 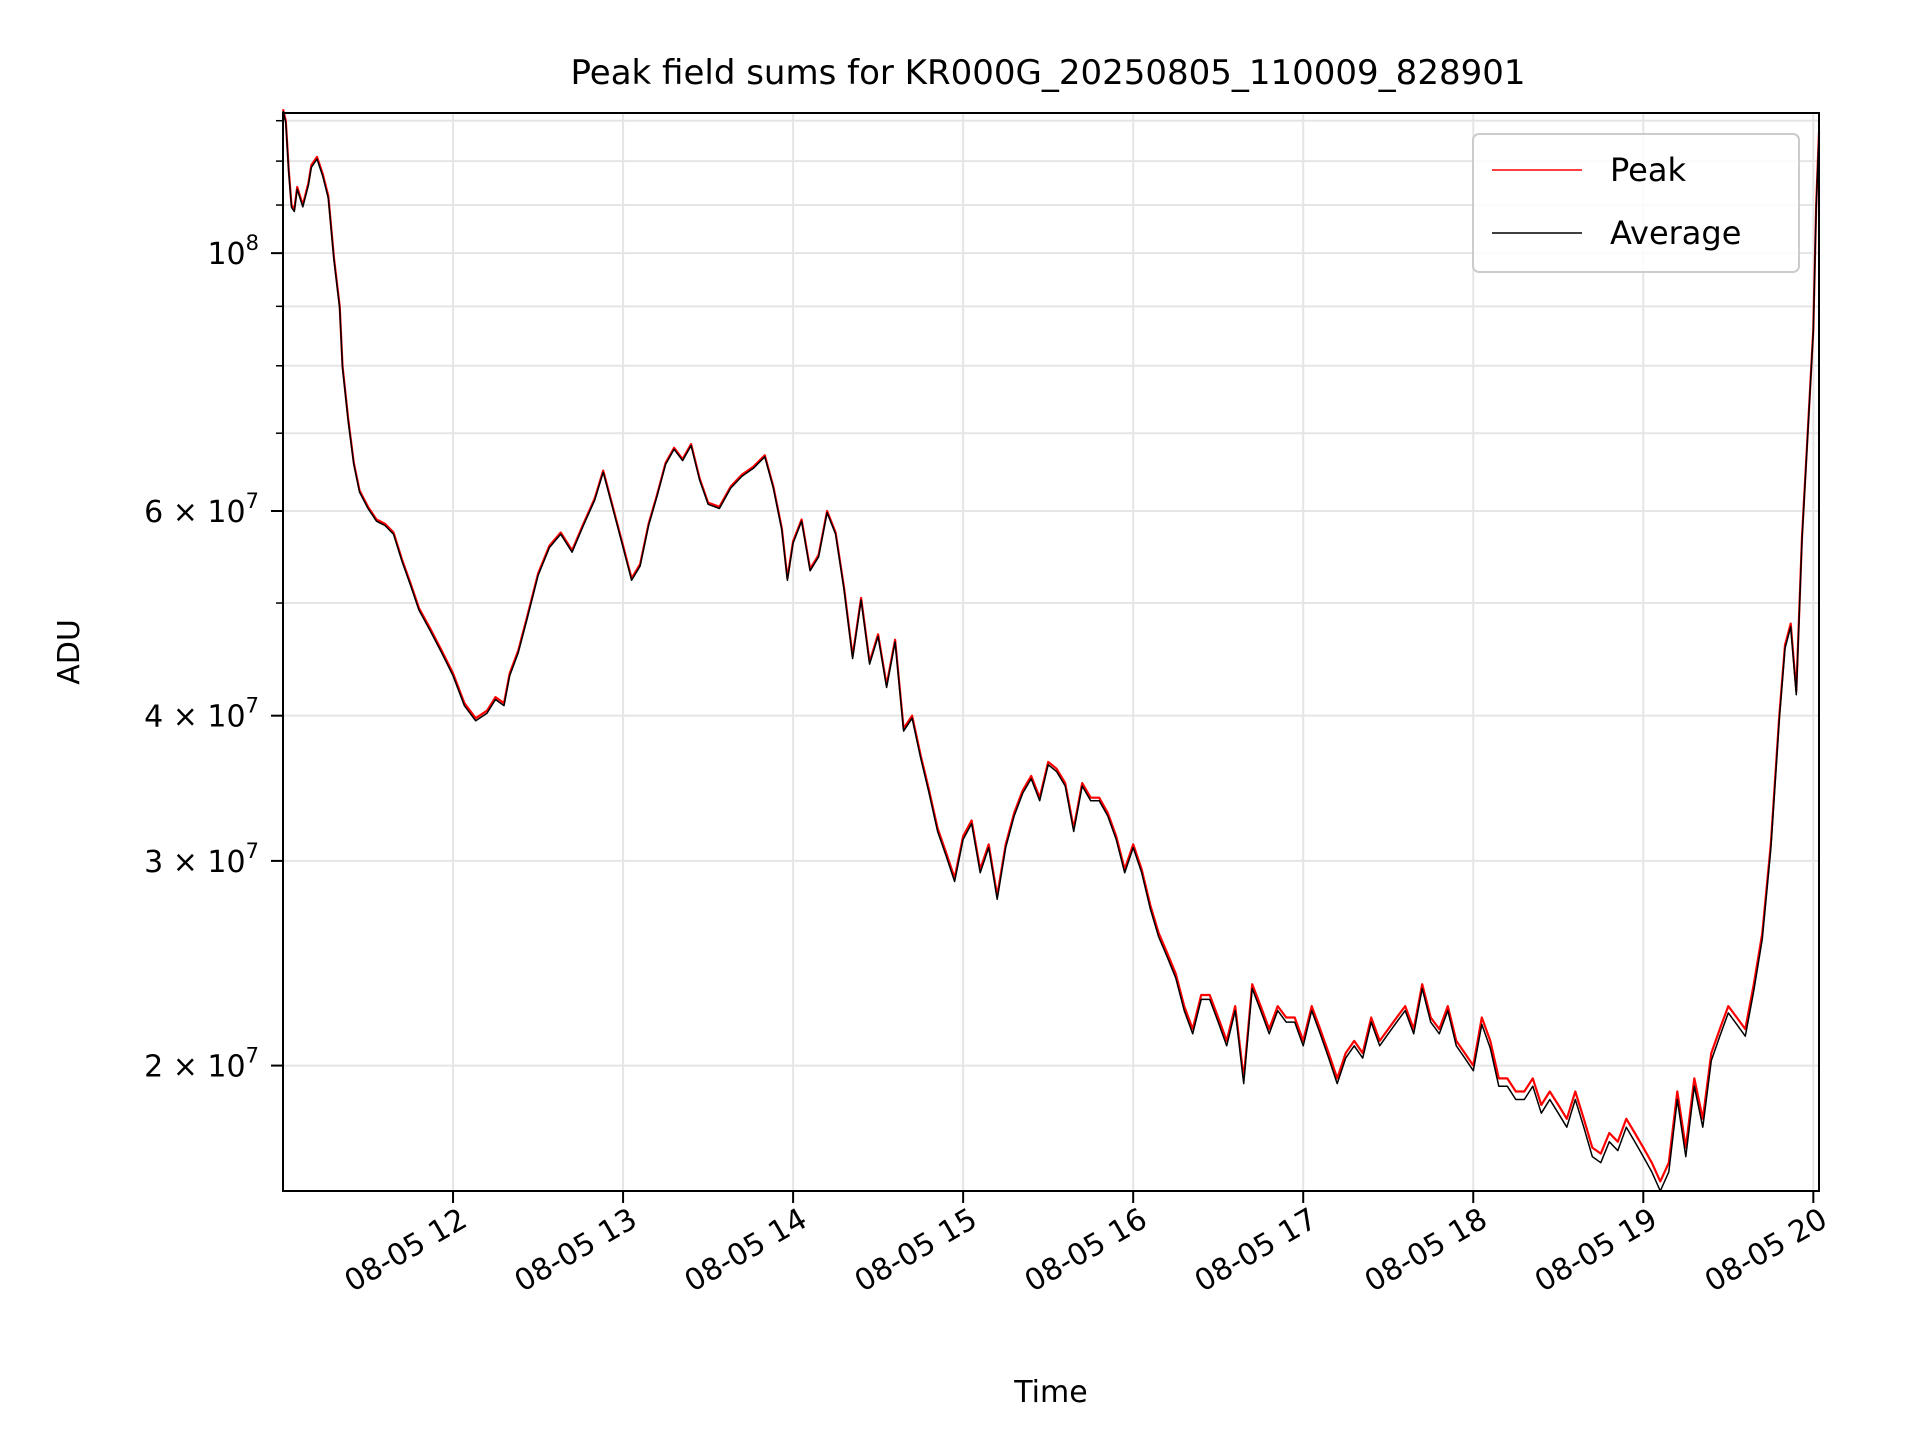 I want to click on y-tick-label: 6 × 107, so click(x=201, y=509).